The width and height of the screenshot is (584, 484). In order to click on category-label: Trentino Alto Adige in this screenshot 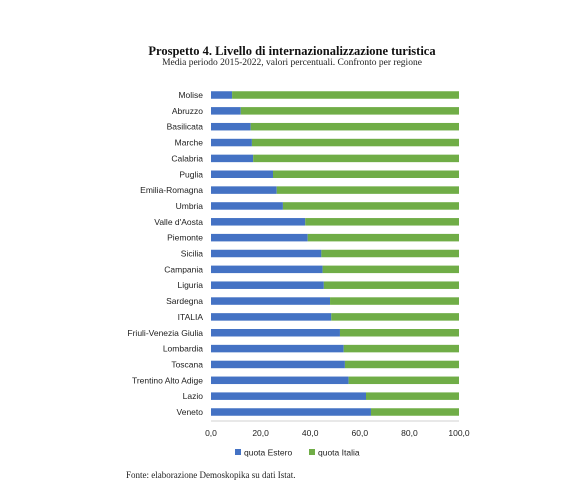, I will do `click(167, 380)`.